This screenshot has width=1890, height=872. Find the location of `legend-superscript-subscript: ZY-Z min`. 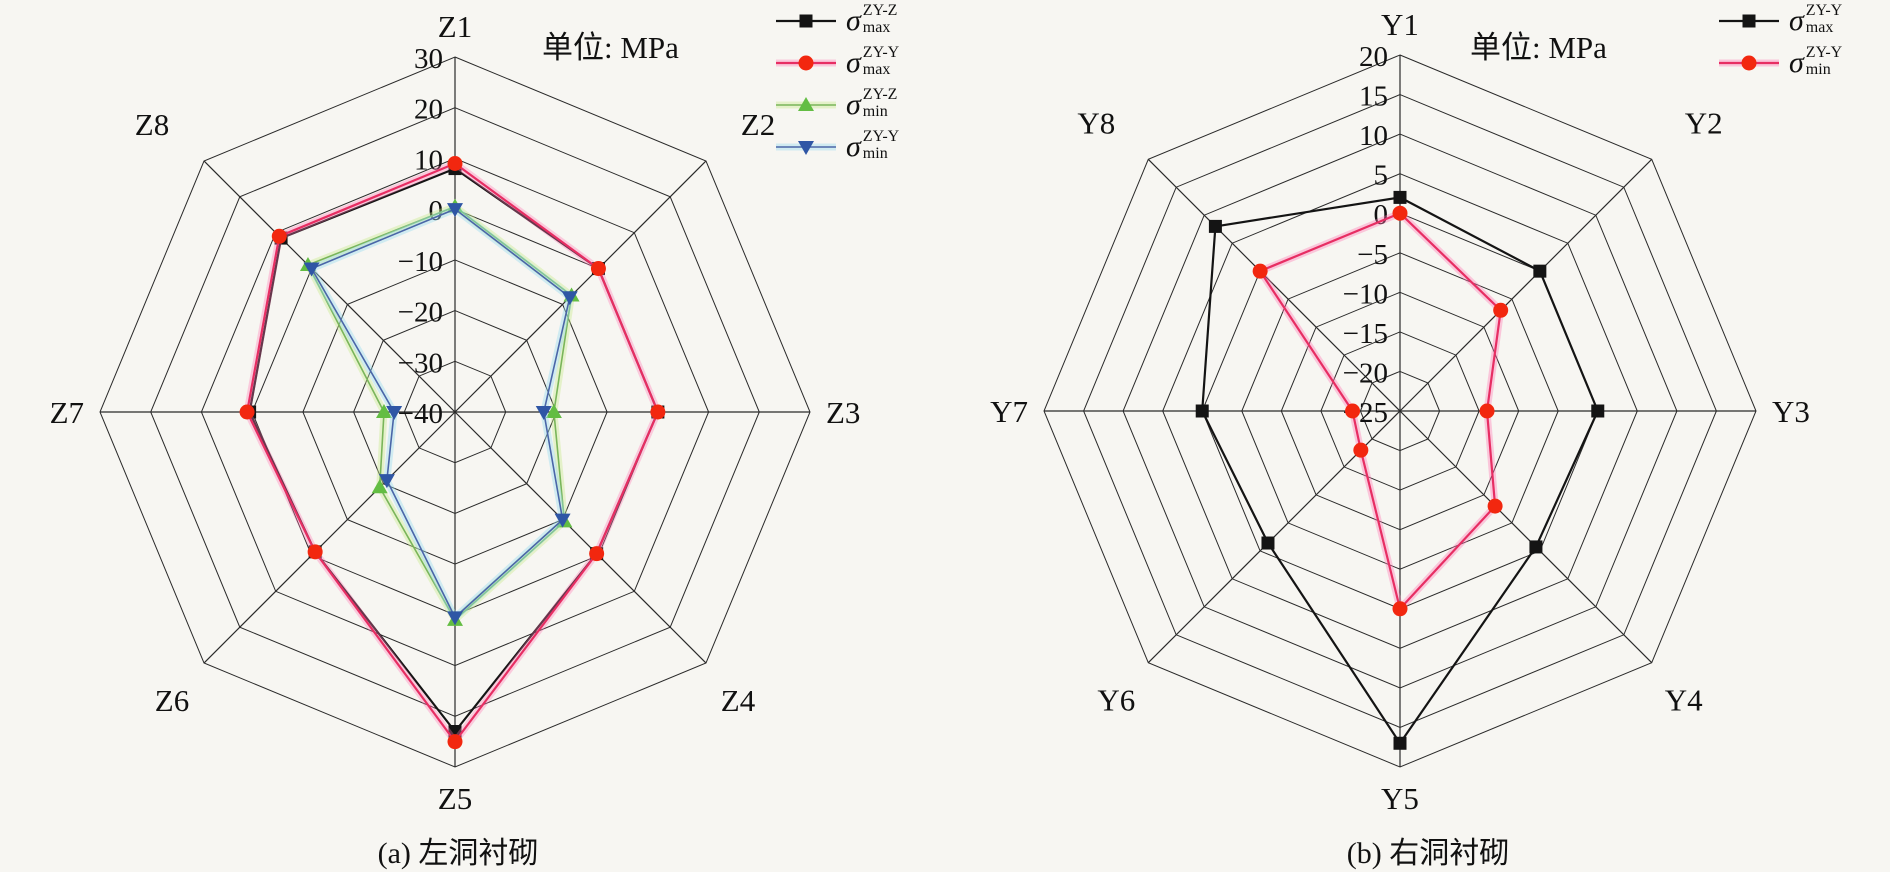

legend-superscript-subscript: ZY-Z min is located at coordinates (880, 103).